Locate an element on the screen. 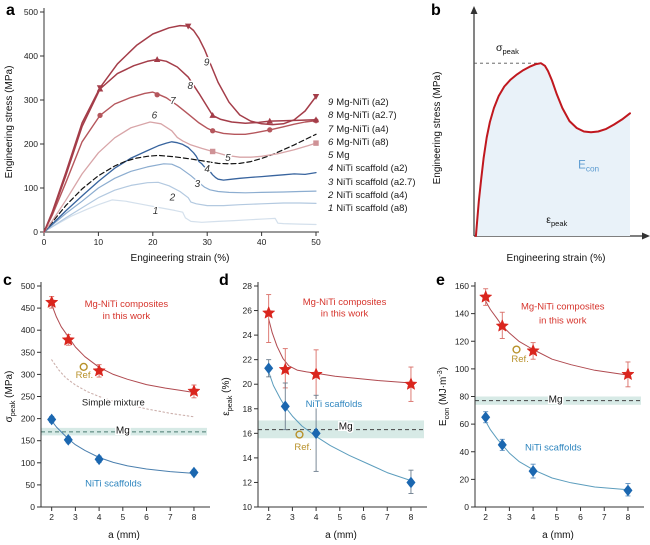  legend-item: 6 Mg-NiTi (a8) is located at coordinates (358, 142).